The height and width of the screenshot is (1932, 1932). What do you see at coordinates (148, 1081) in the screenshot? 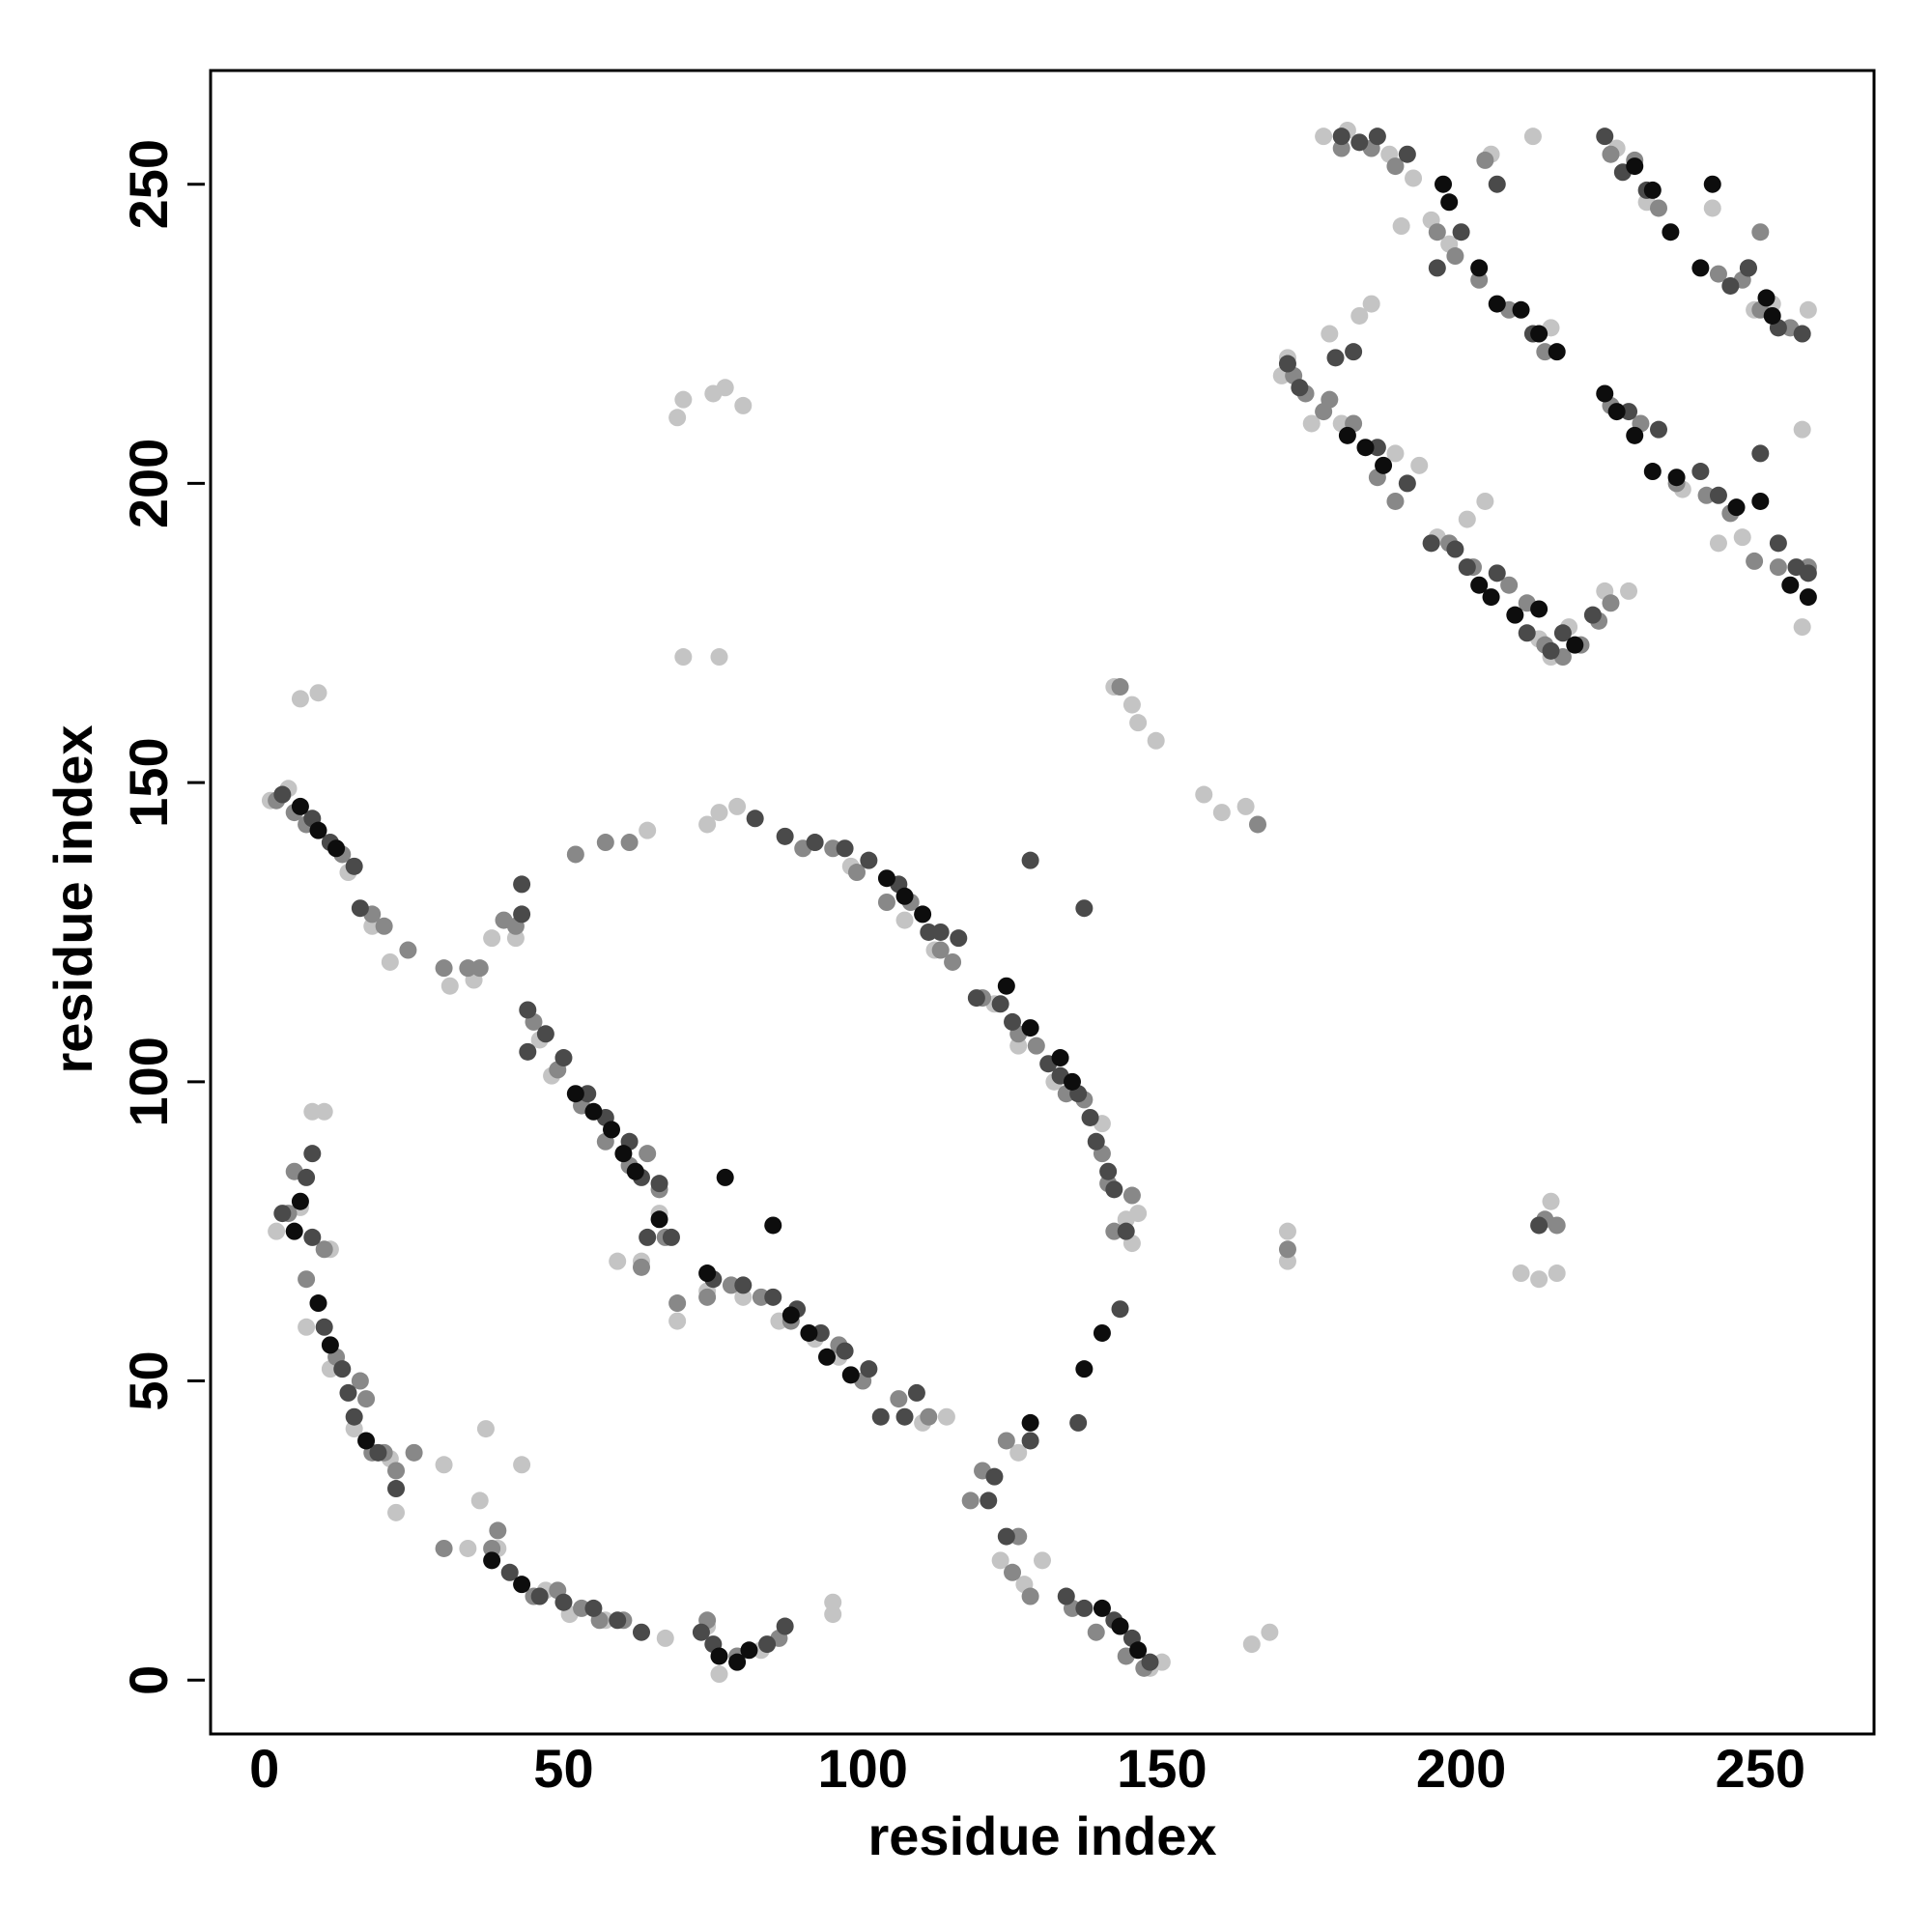
I see `y-tick-label: 100` at bounding box center [148, 1081].